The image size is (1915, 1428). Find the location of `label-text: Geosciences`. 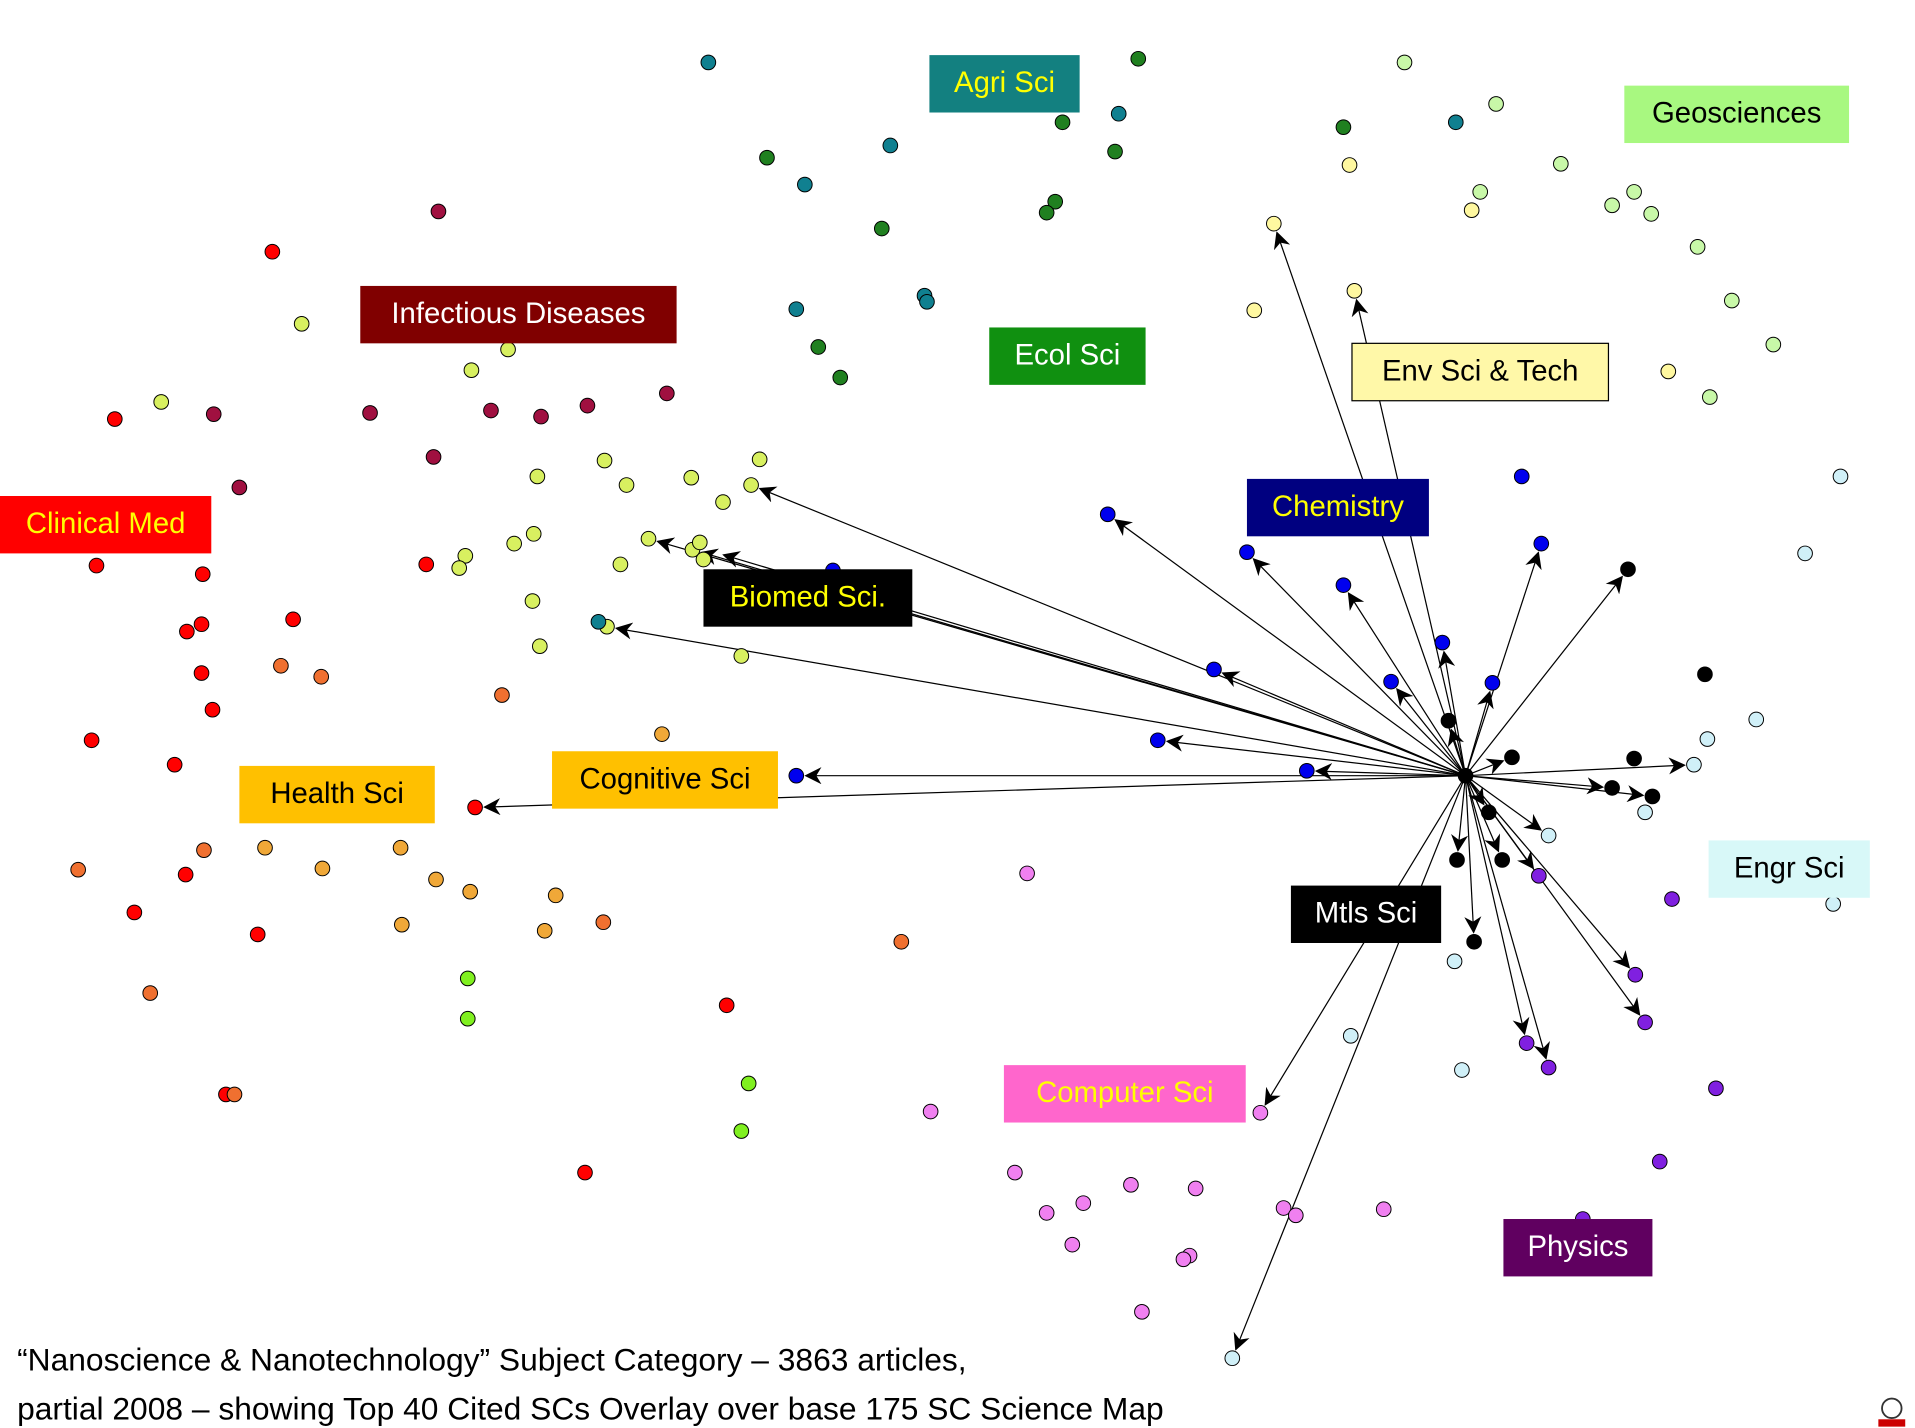

label-text: Geosciences is located at coordinates (1736, 113).